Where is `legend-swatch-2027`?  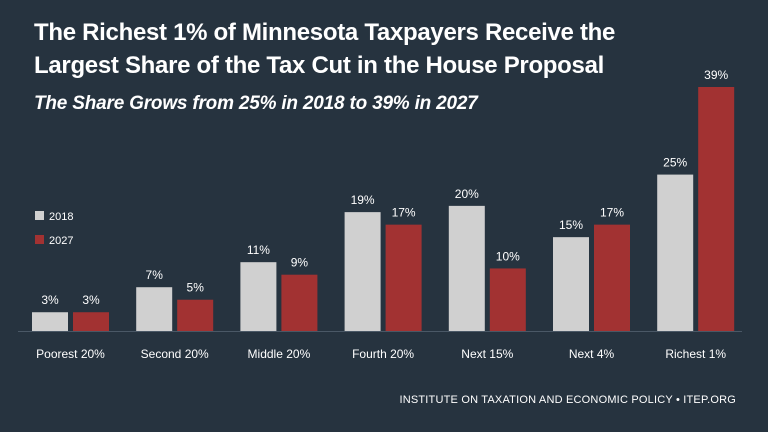
legend-swatch-2027 is located at coordinates (39, 239).